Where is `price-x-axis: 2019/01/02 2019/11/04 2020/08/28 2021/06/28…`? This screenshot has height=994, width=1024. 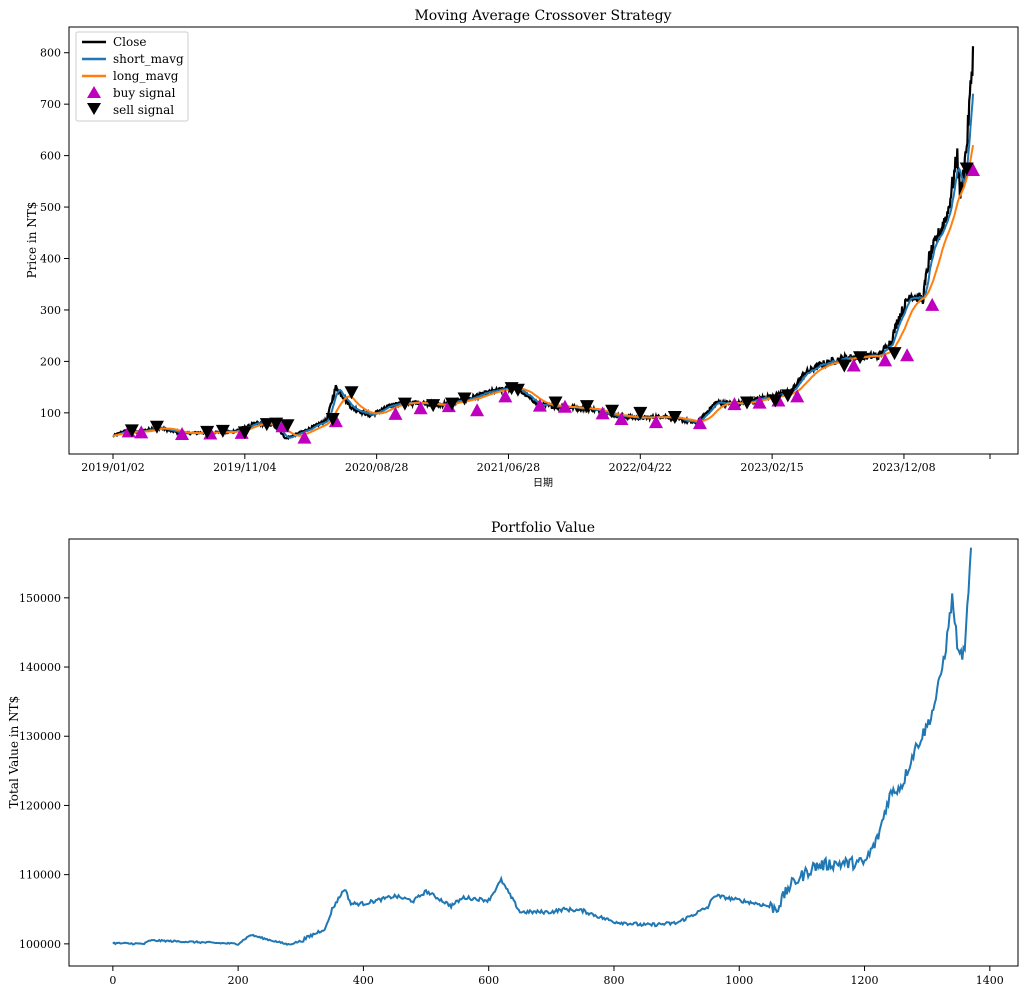 price-x-axis: 2019/01/02 2019/11/04 2020/08/28 2021/06/28… is located at coordinates (536, 464).